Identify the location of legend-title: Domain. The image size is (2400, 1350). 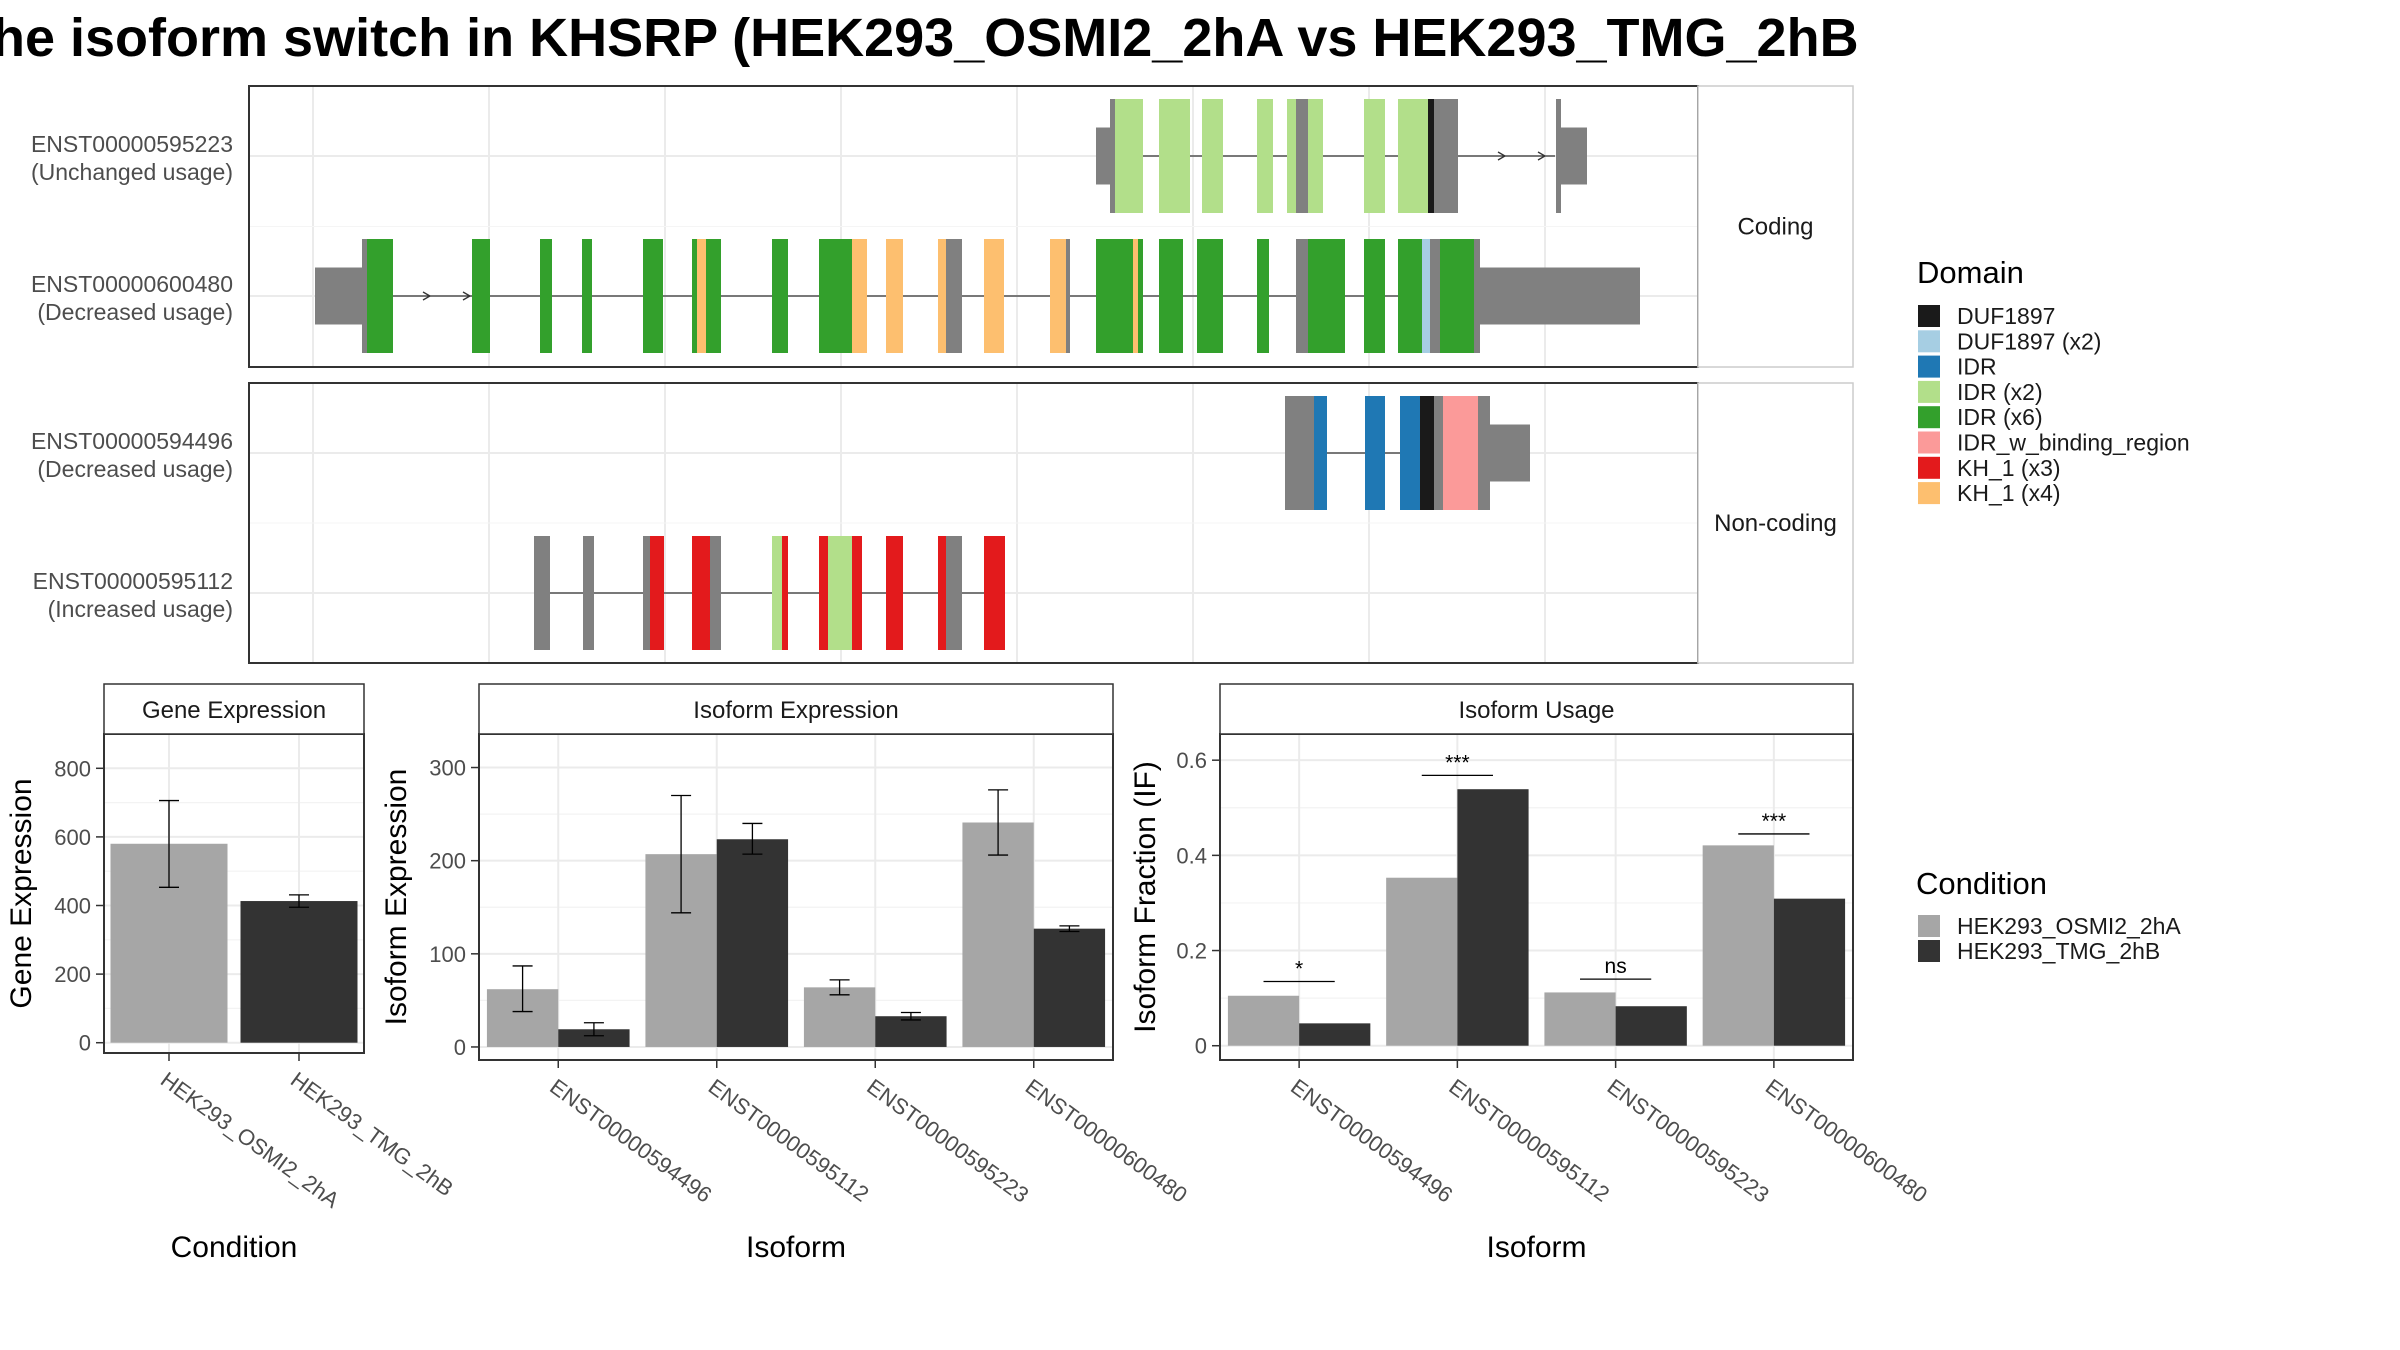
(1970, 272).